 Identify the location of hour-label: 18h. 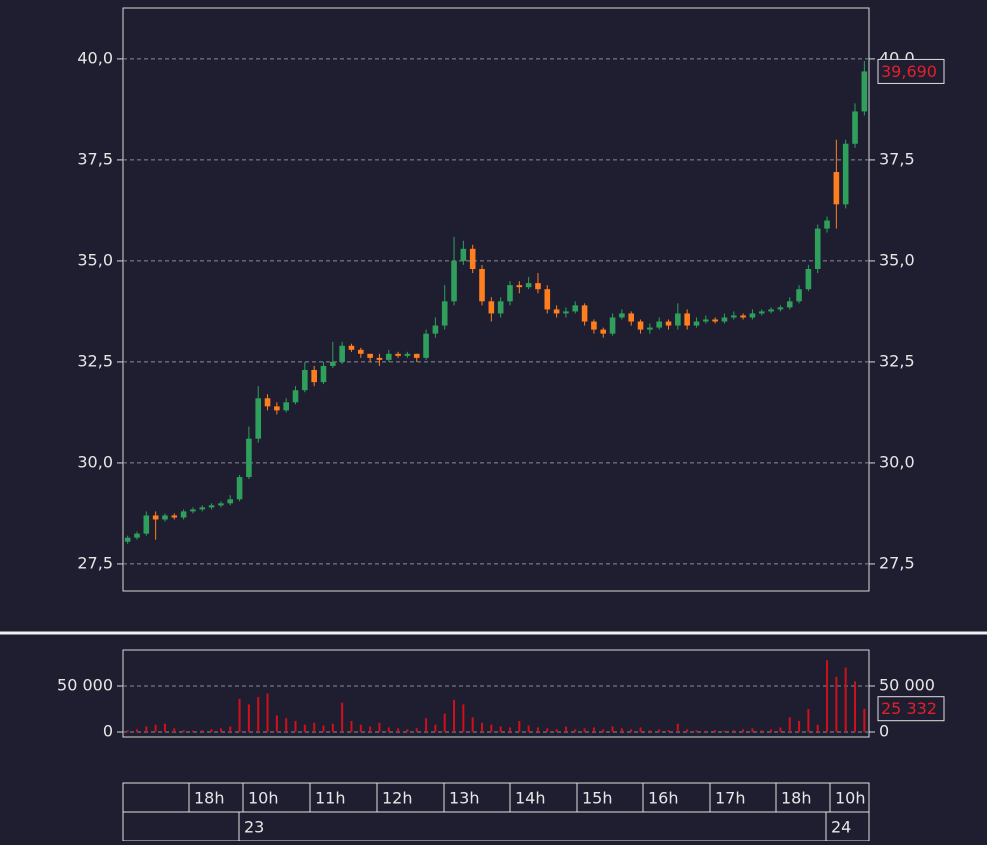
(209, 798).